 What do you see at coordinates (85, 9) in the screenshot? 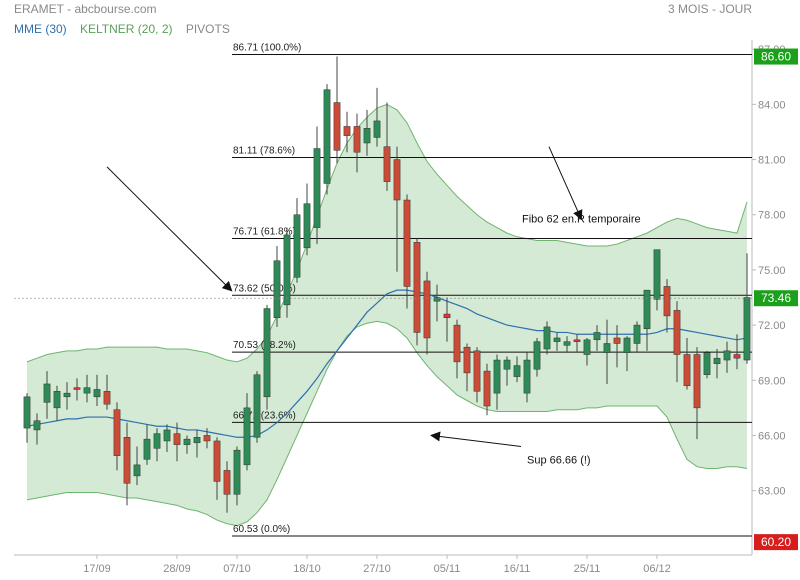
I see `chart-title: ERAMET - abcbourse.com` at bounding box center [85, 9].